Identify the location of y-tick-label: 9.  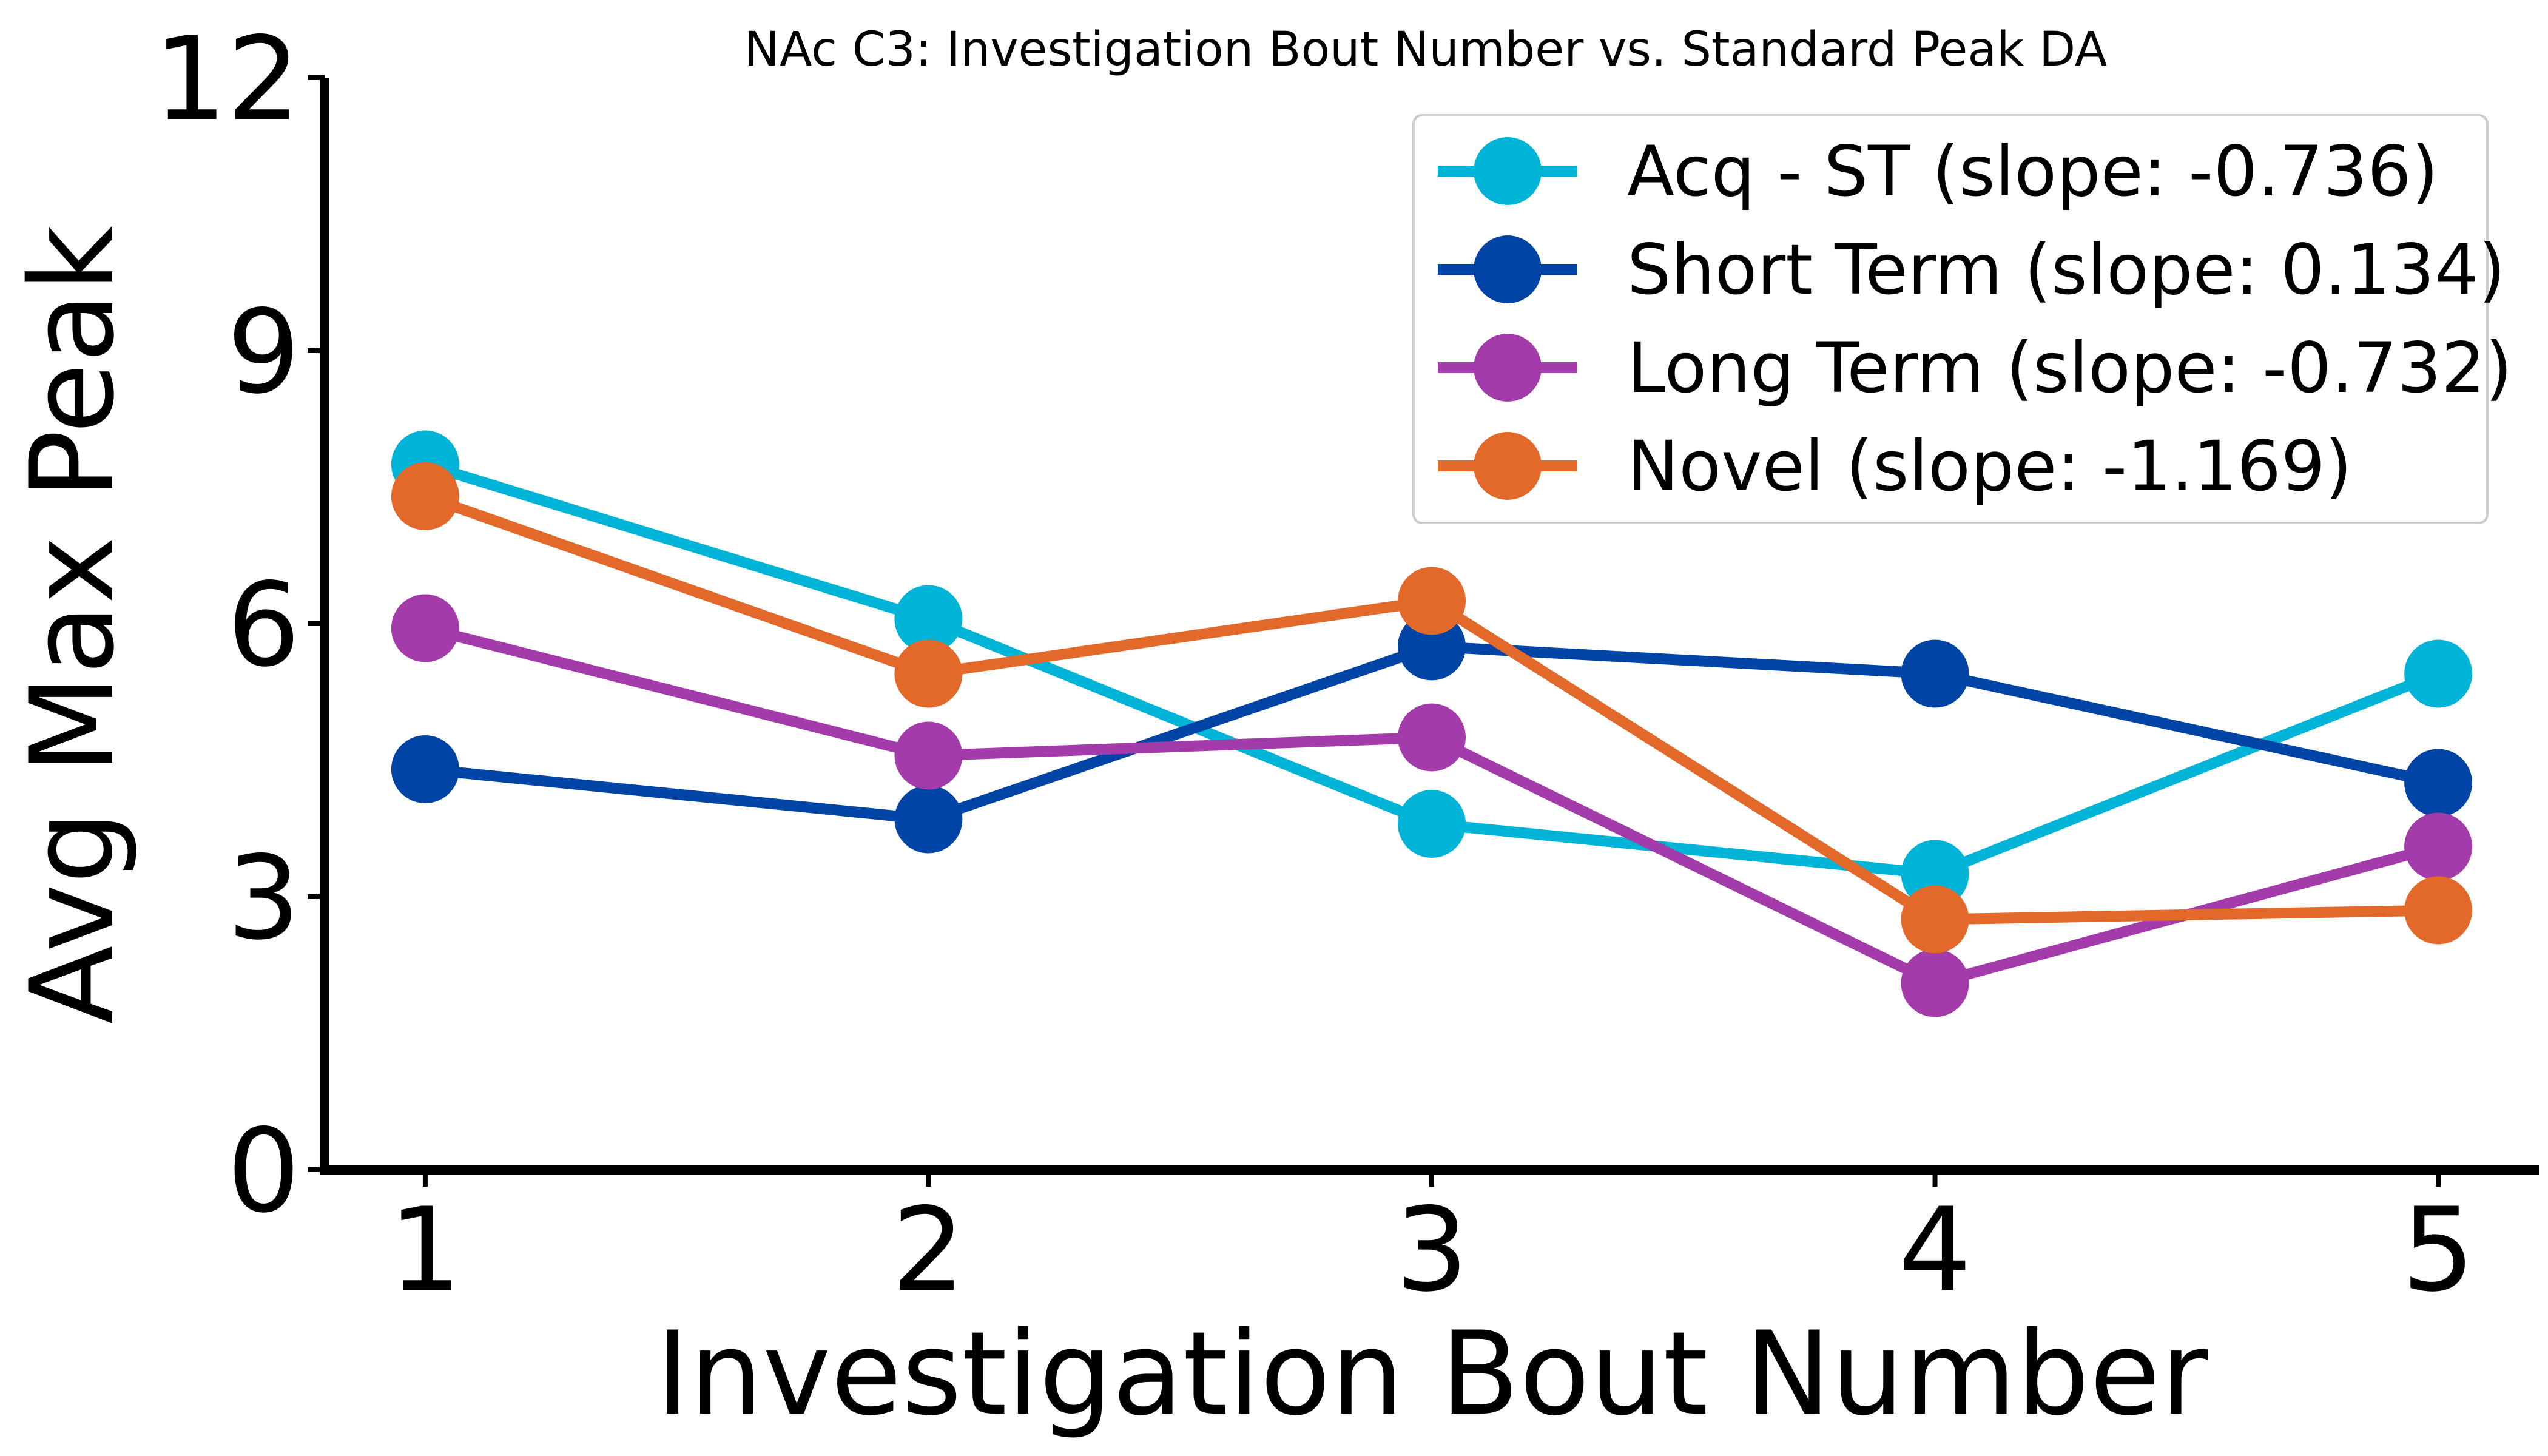
(263, 352).